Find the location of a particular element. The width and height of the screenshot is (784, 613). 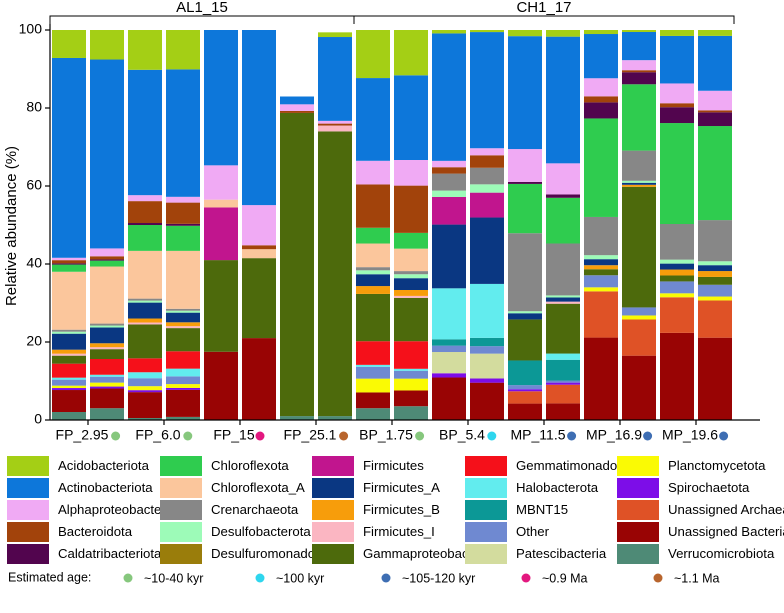

legend-item: MBNT15 is located at coordinates (516, 510).